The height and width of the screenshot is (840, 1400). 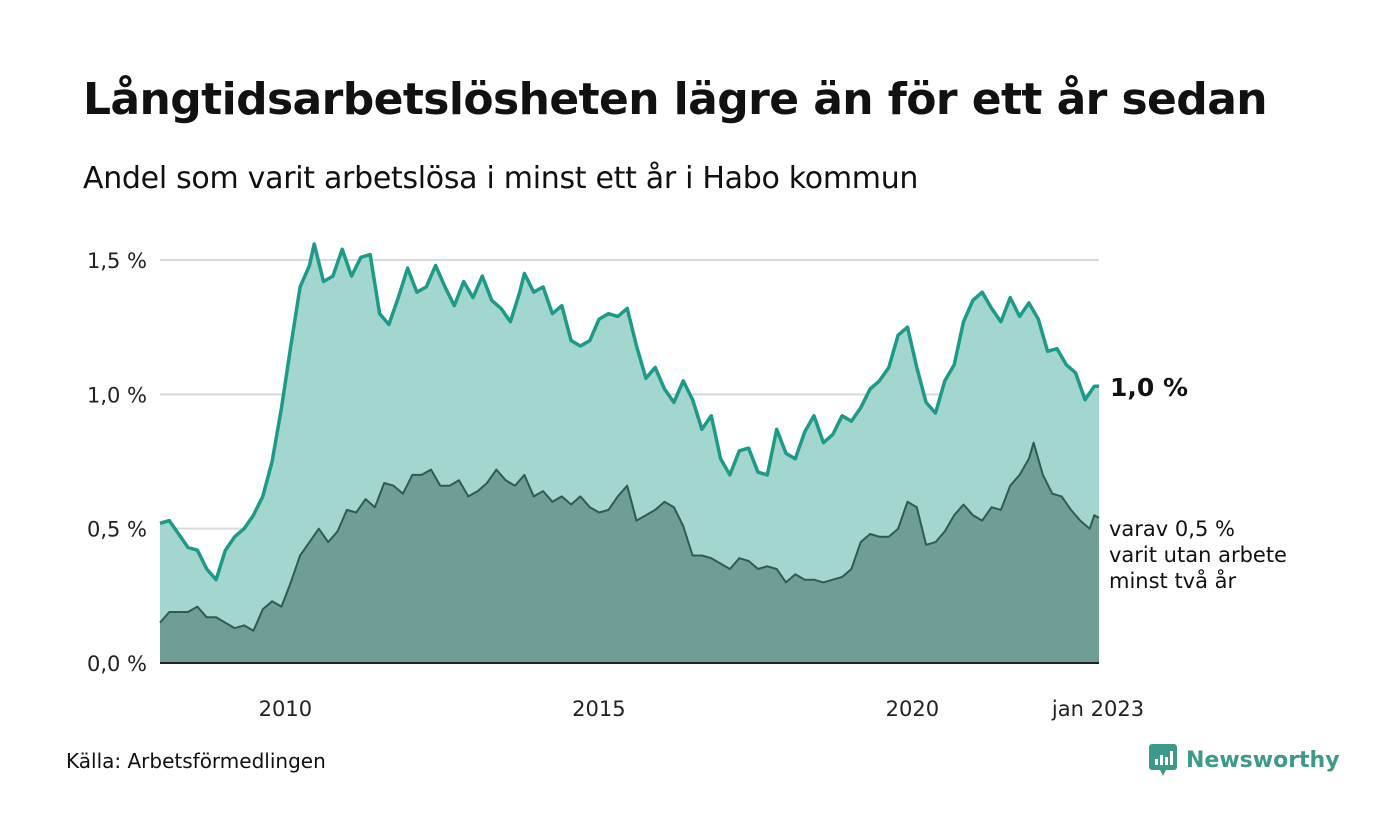 What do you see at coordinates (1173, 580) in the screenshot?
I see `note-line-3: minst två år` at bounding box center [1173, 580].